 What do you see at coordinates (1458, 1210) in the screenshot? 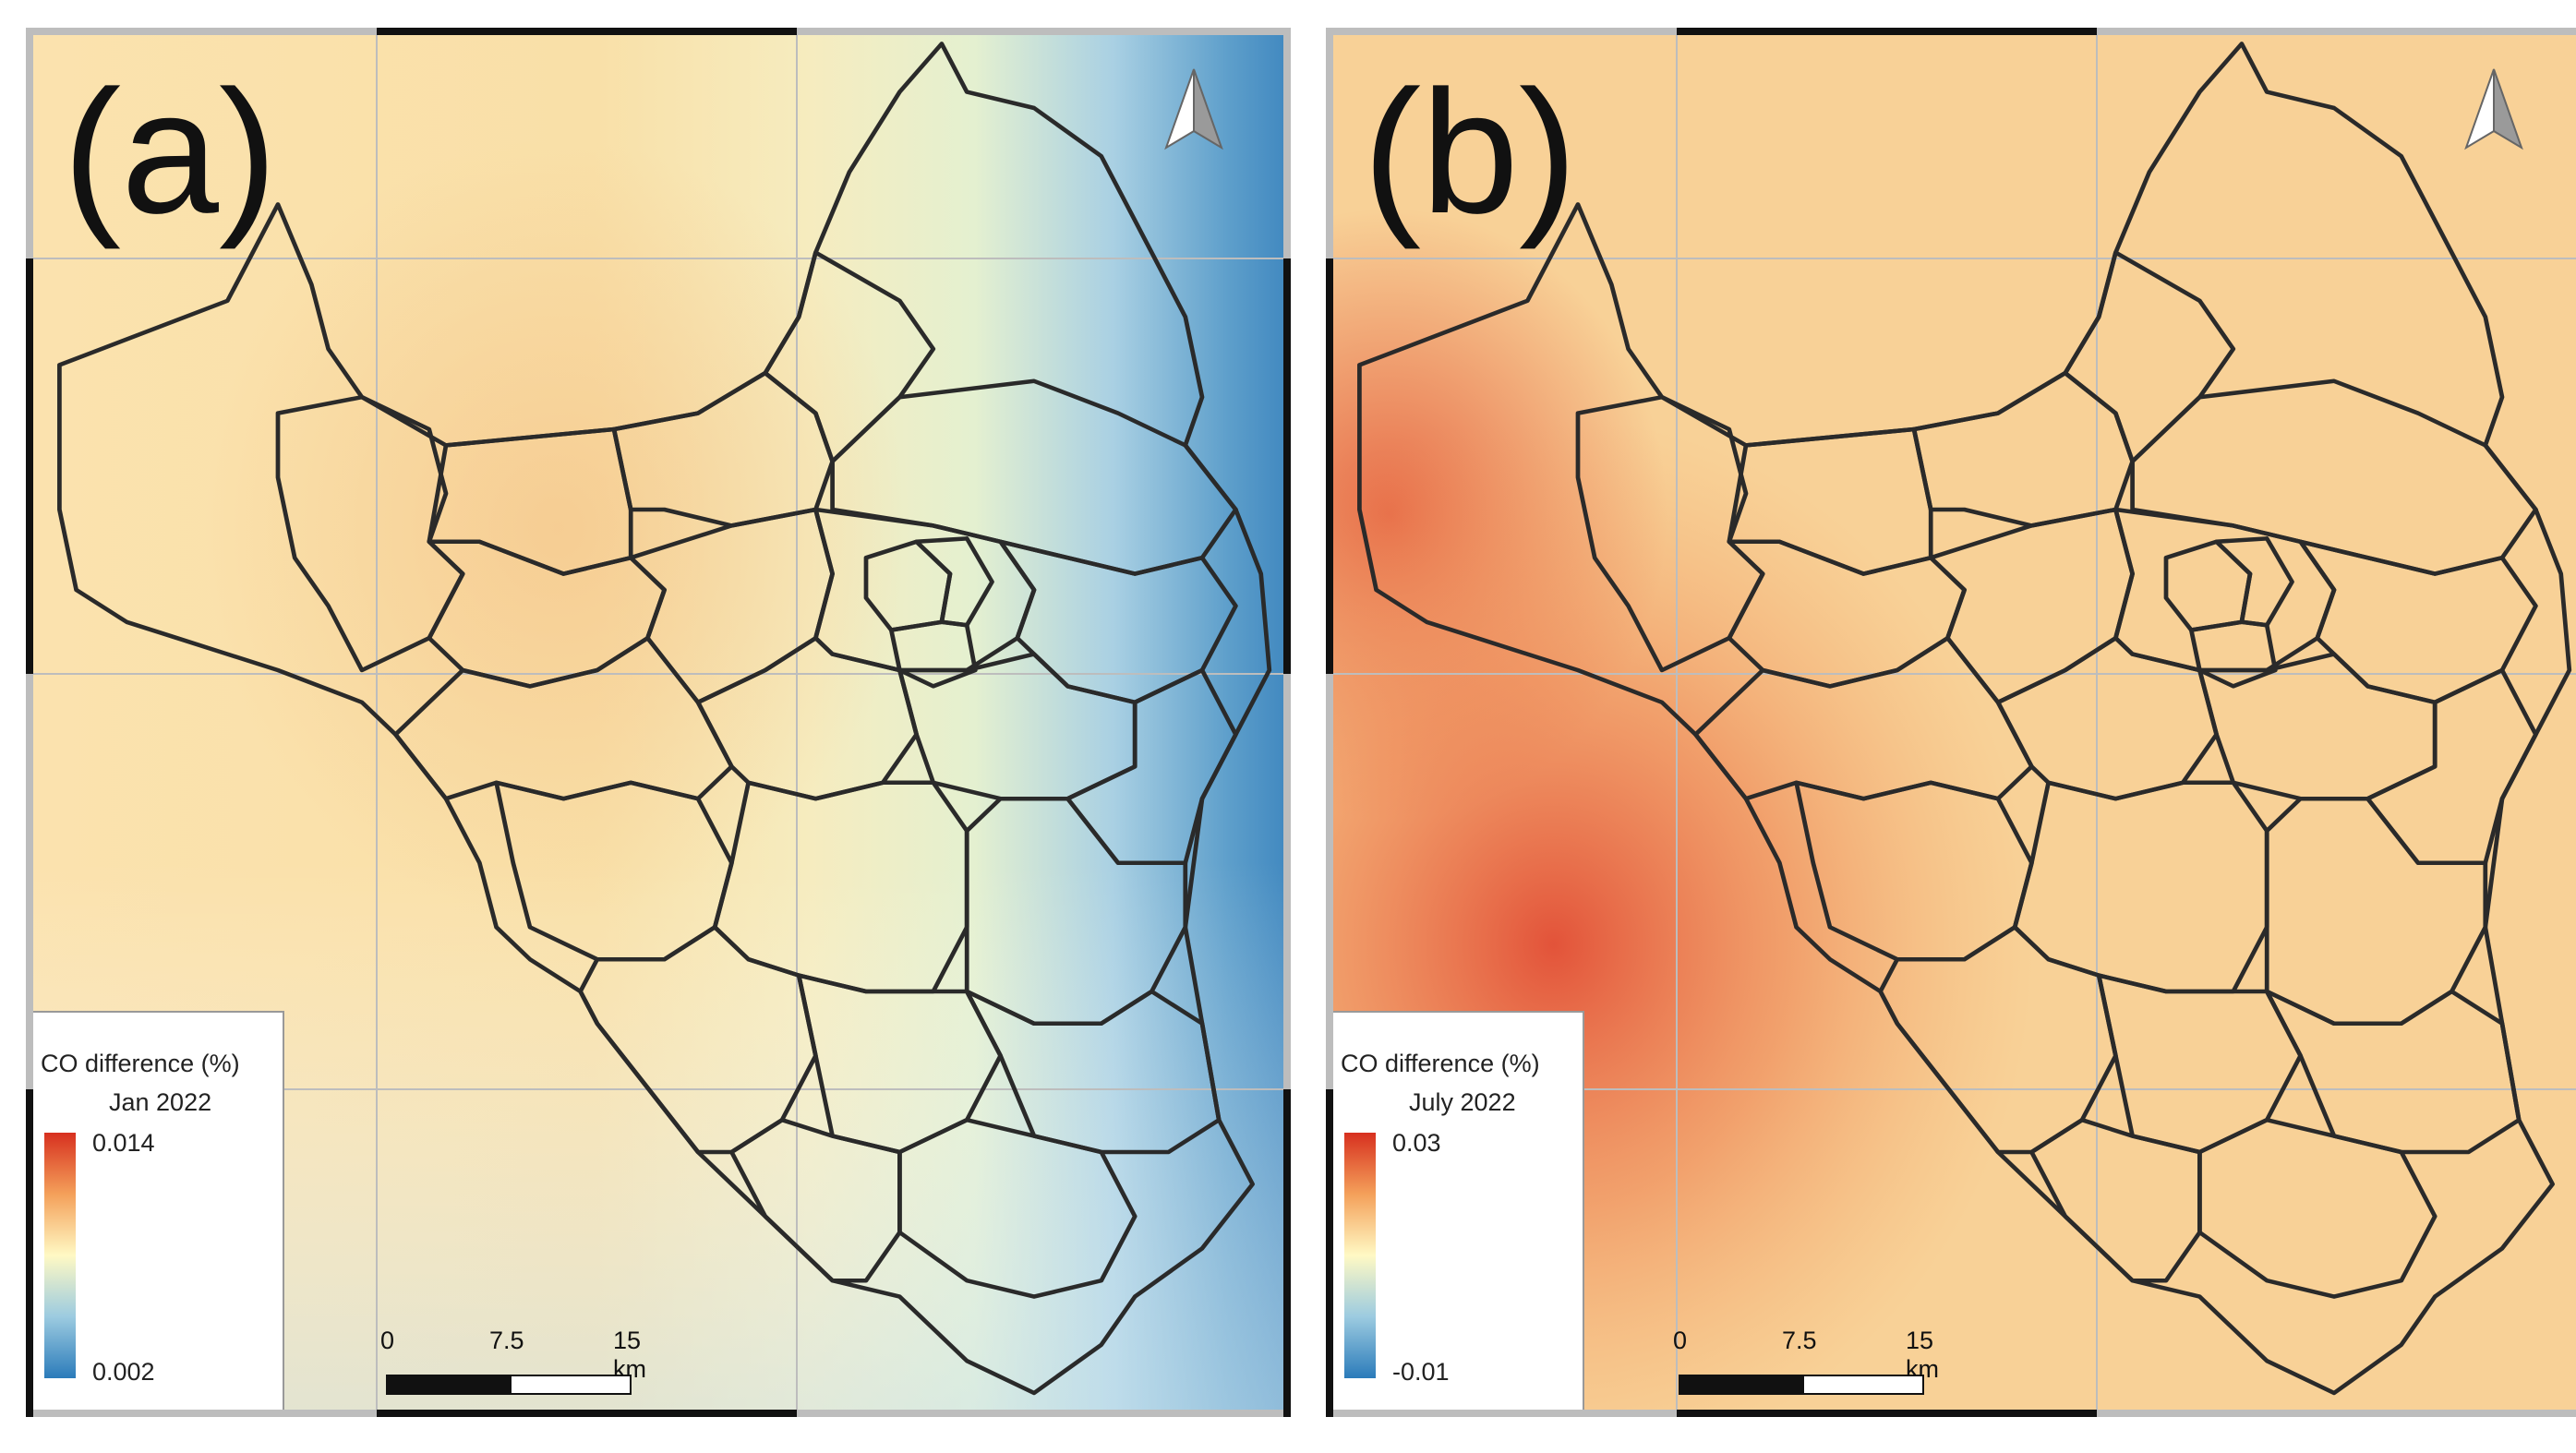
I see `legend: CO difference (%) July 2022 0.03 -0.01` at bounding box center [1458, 1210].